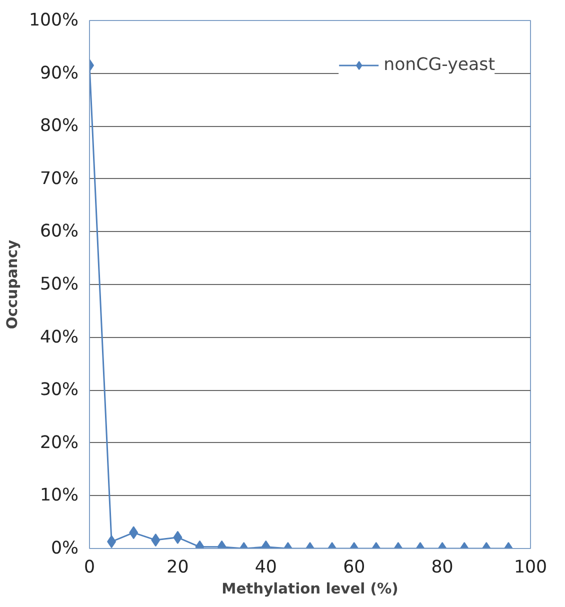  Describe the element at coordinates (442, 568) in the screenshot. I see `x-tick-label: 80` at that location.